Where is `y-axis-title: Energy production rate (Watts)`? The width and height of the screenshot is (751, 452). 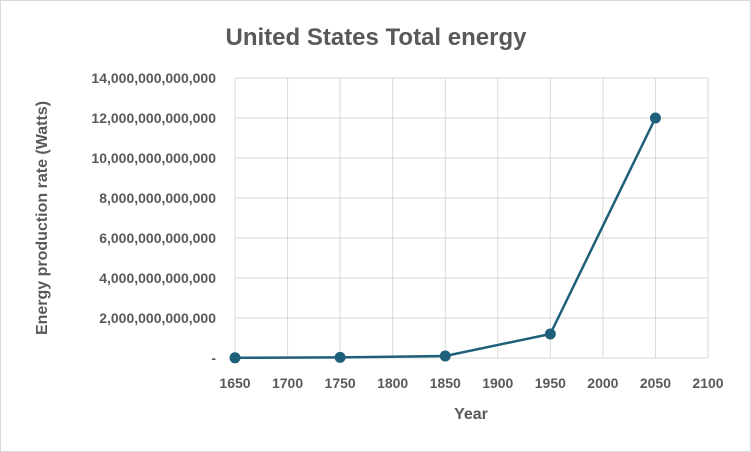 y-axis-title: Energy production rate (Watts) is located at coordinates (42, 218).